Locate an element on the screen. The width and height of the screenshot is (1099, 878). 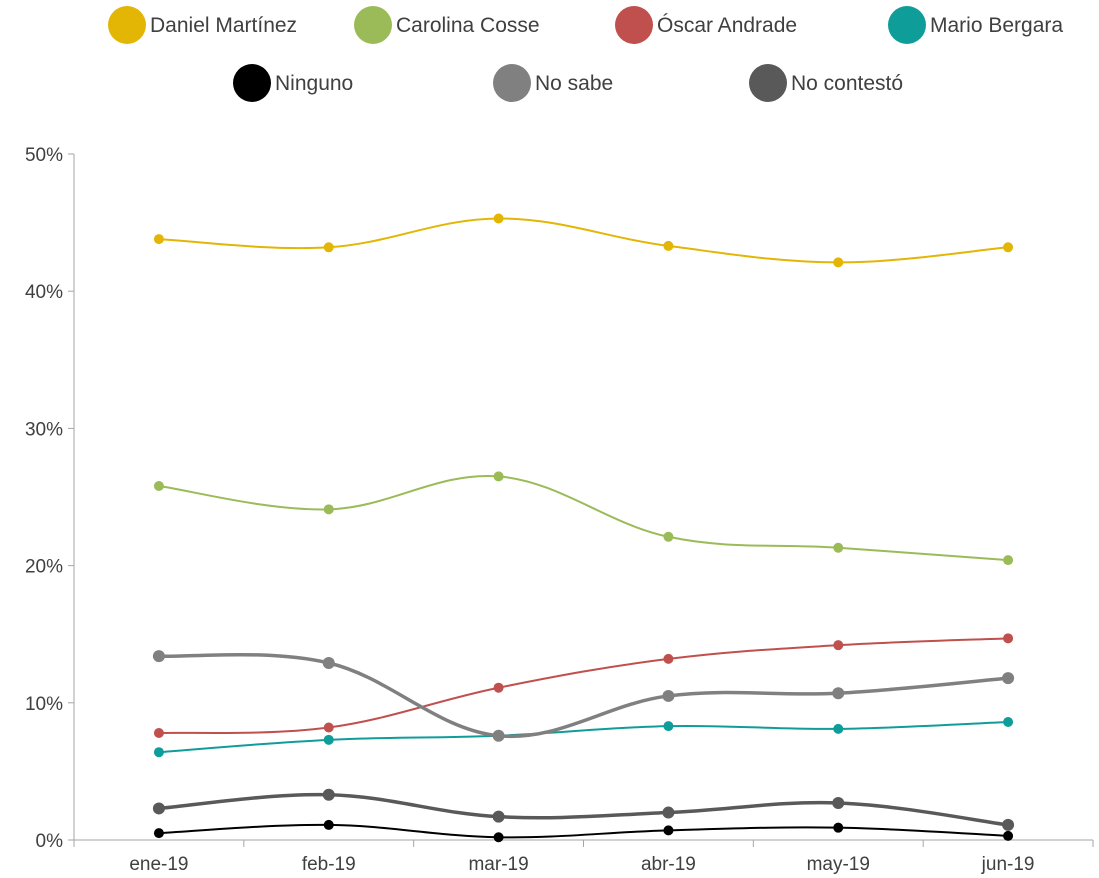
legend-item: Mario Bergara is located at coordinates (975, 25).